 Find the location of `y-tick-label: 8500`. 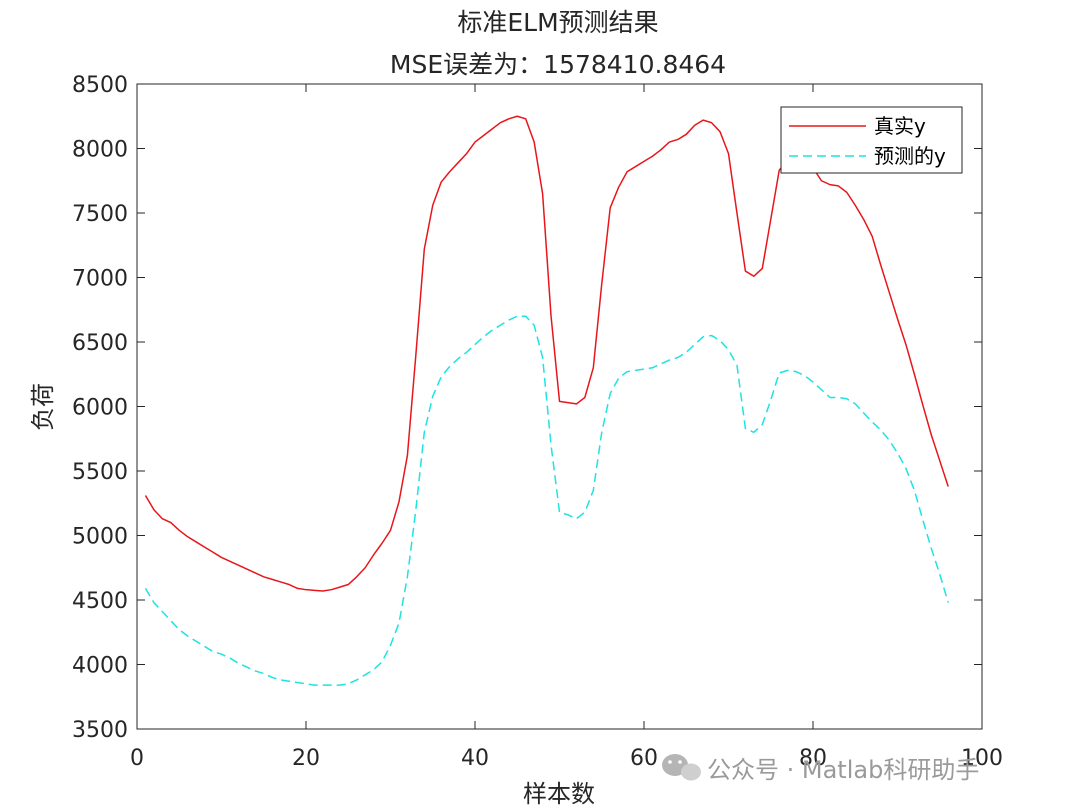

y-tick-label: 8500 is located at coordinates (100, 85).